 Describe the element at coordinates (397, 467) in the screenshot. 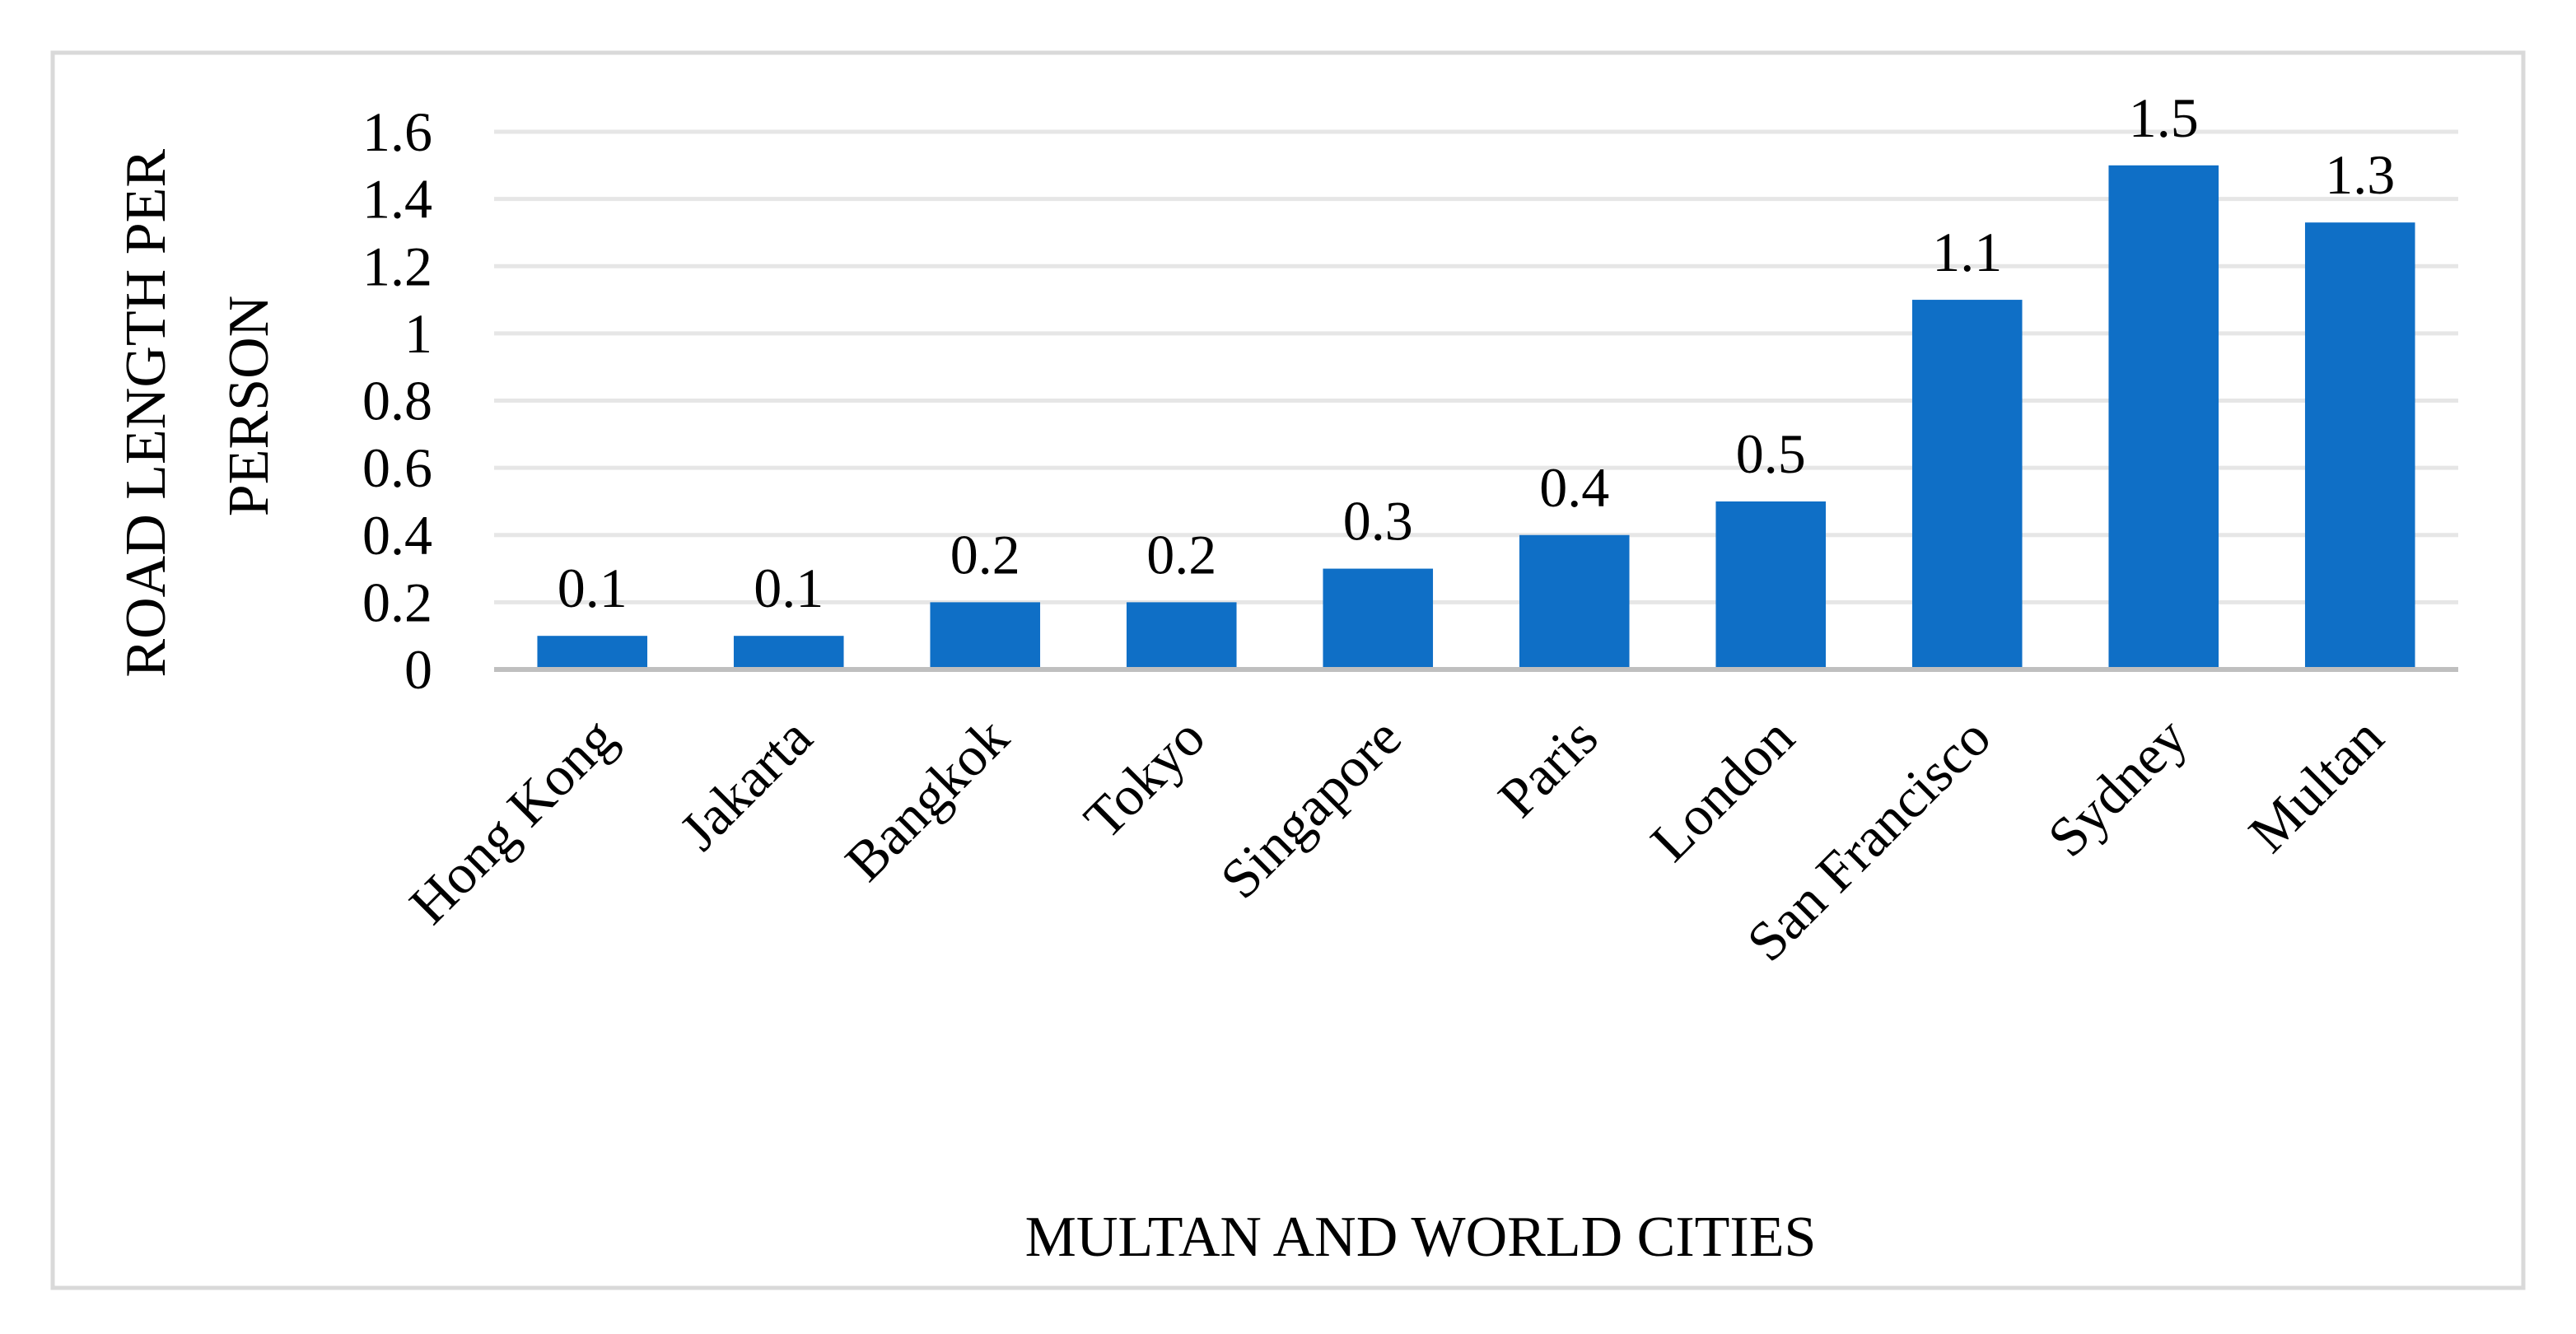

I see `y-tick-label: 0.6` at that location.